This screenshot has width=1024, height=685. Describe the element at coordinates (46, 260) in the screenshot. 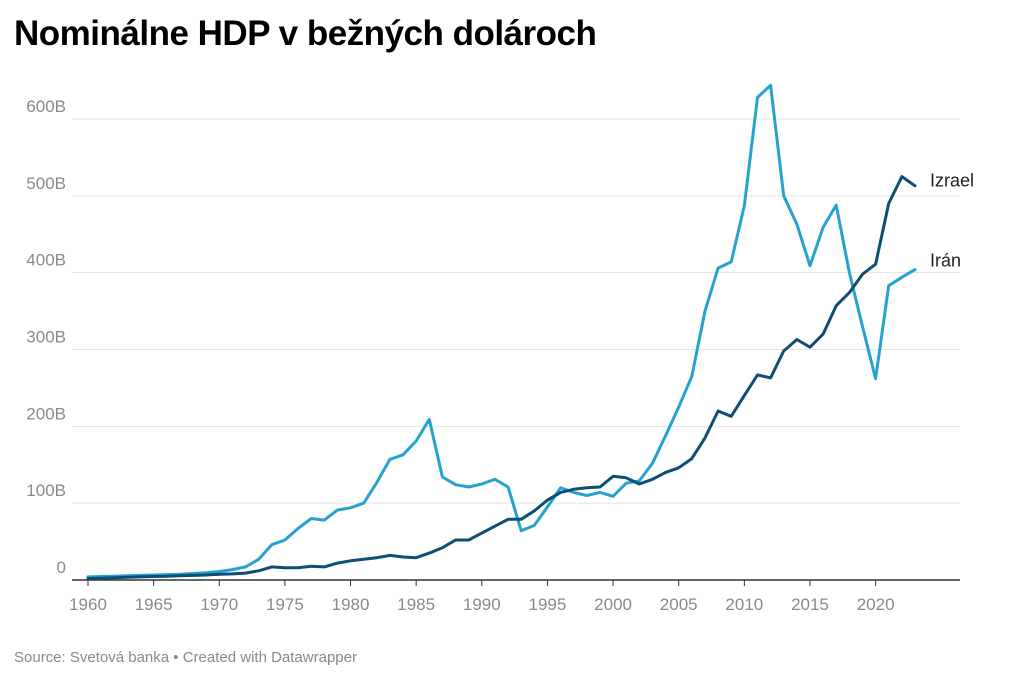

I see `y-tick-label: 400B` at that location.